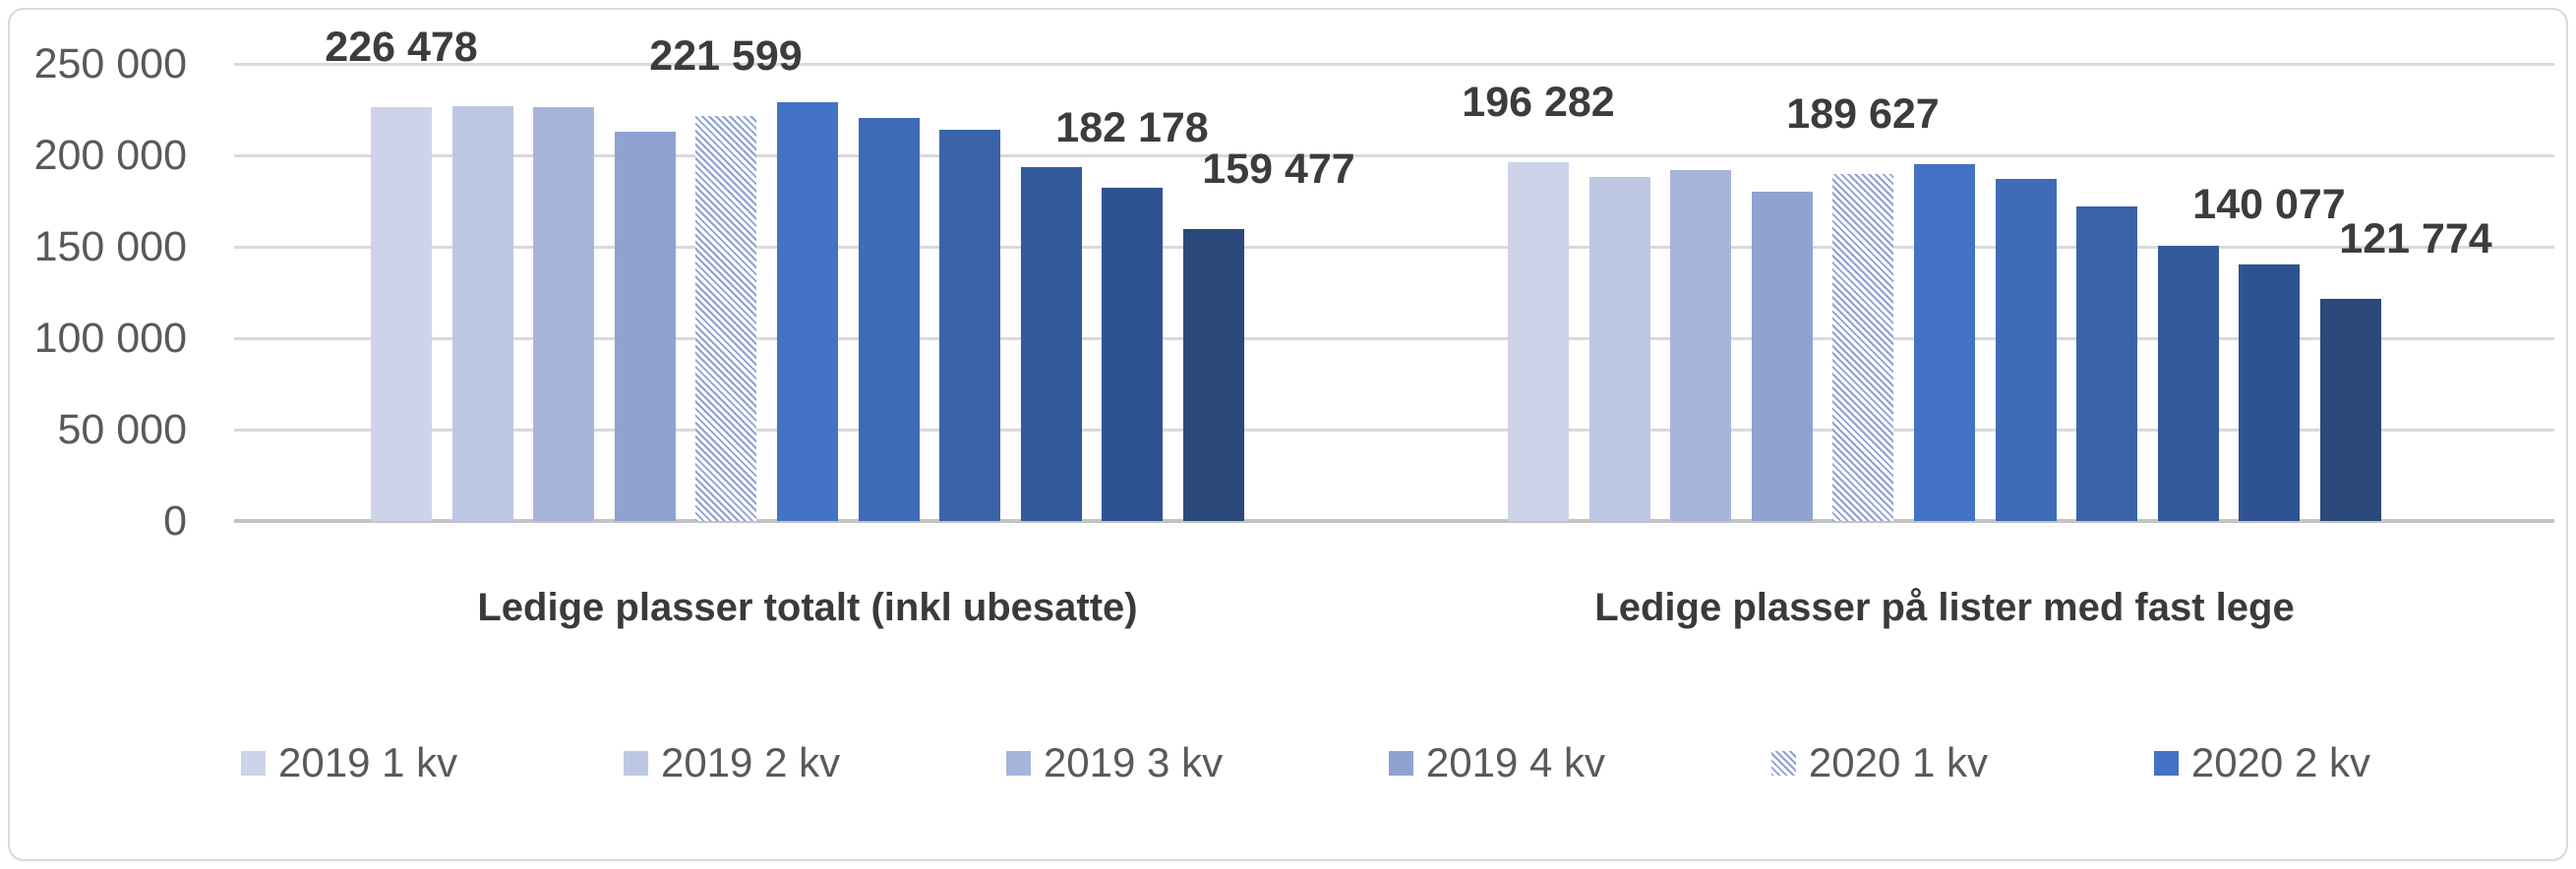 The image size is (2576, 869). I want to click on legend-label: 2019 3 kv, so click(1133, 762).